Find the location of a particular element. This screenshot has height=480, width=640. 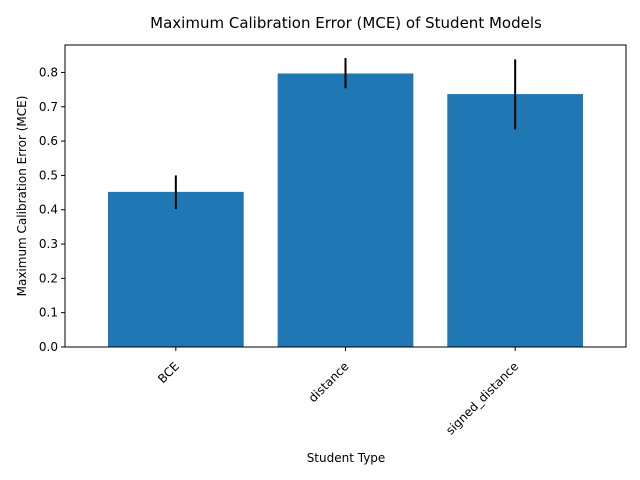

bar-signed_distance is located at coordinates (515, 220).